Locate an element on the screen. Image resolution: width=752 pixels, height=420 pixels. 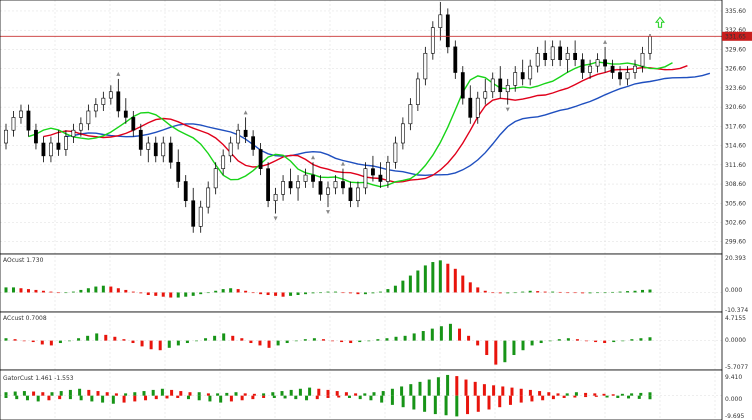
ac-panel: ACcust 0.7008 4.7155 0.0000 -5.7077 is located at coordinates (374, 341).